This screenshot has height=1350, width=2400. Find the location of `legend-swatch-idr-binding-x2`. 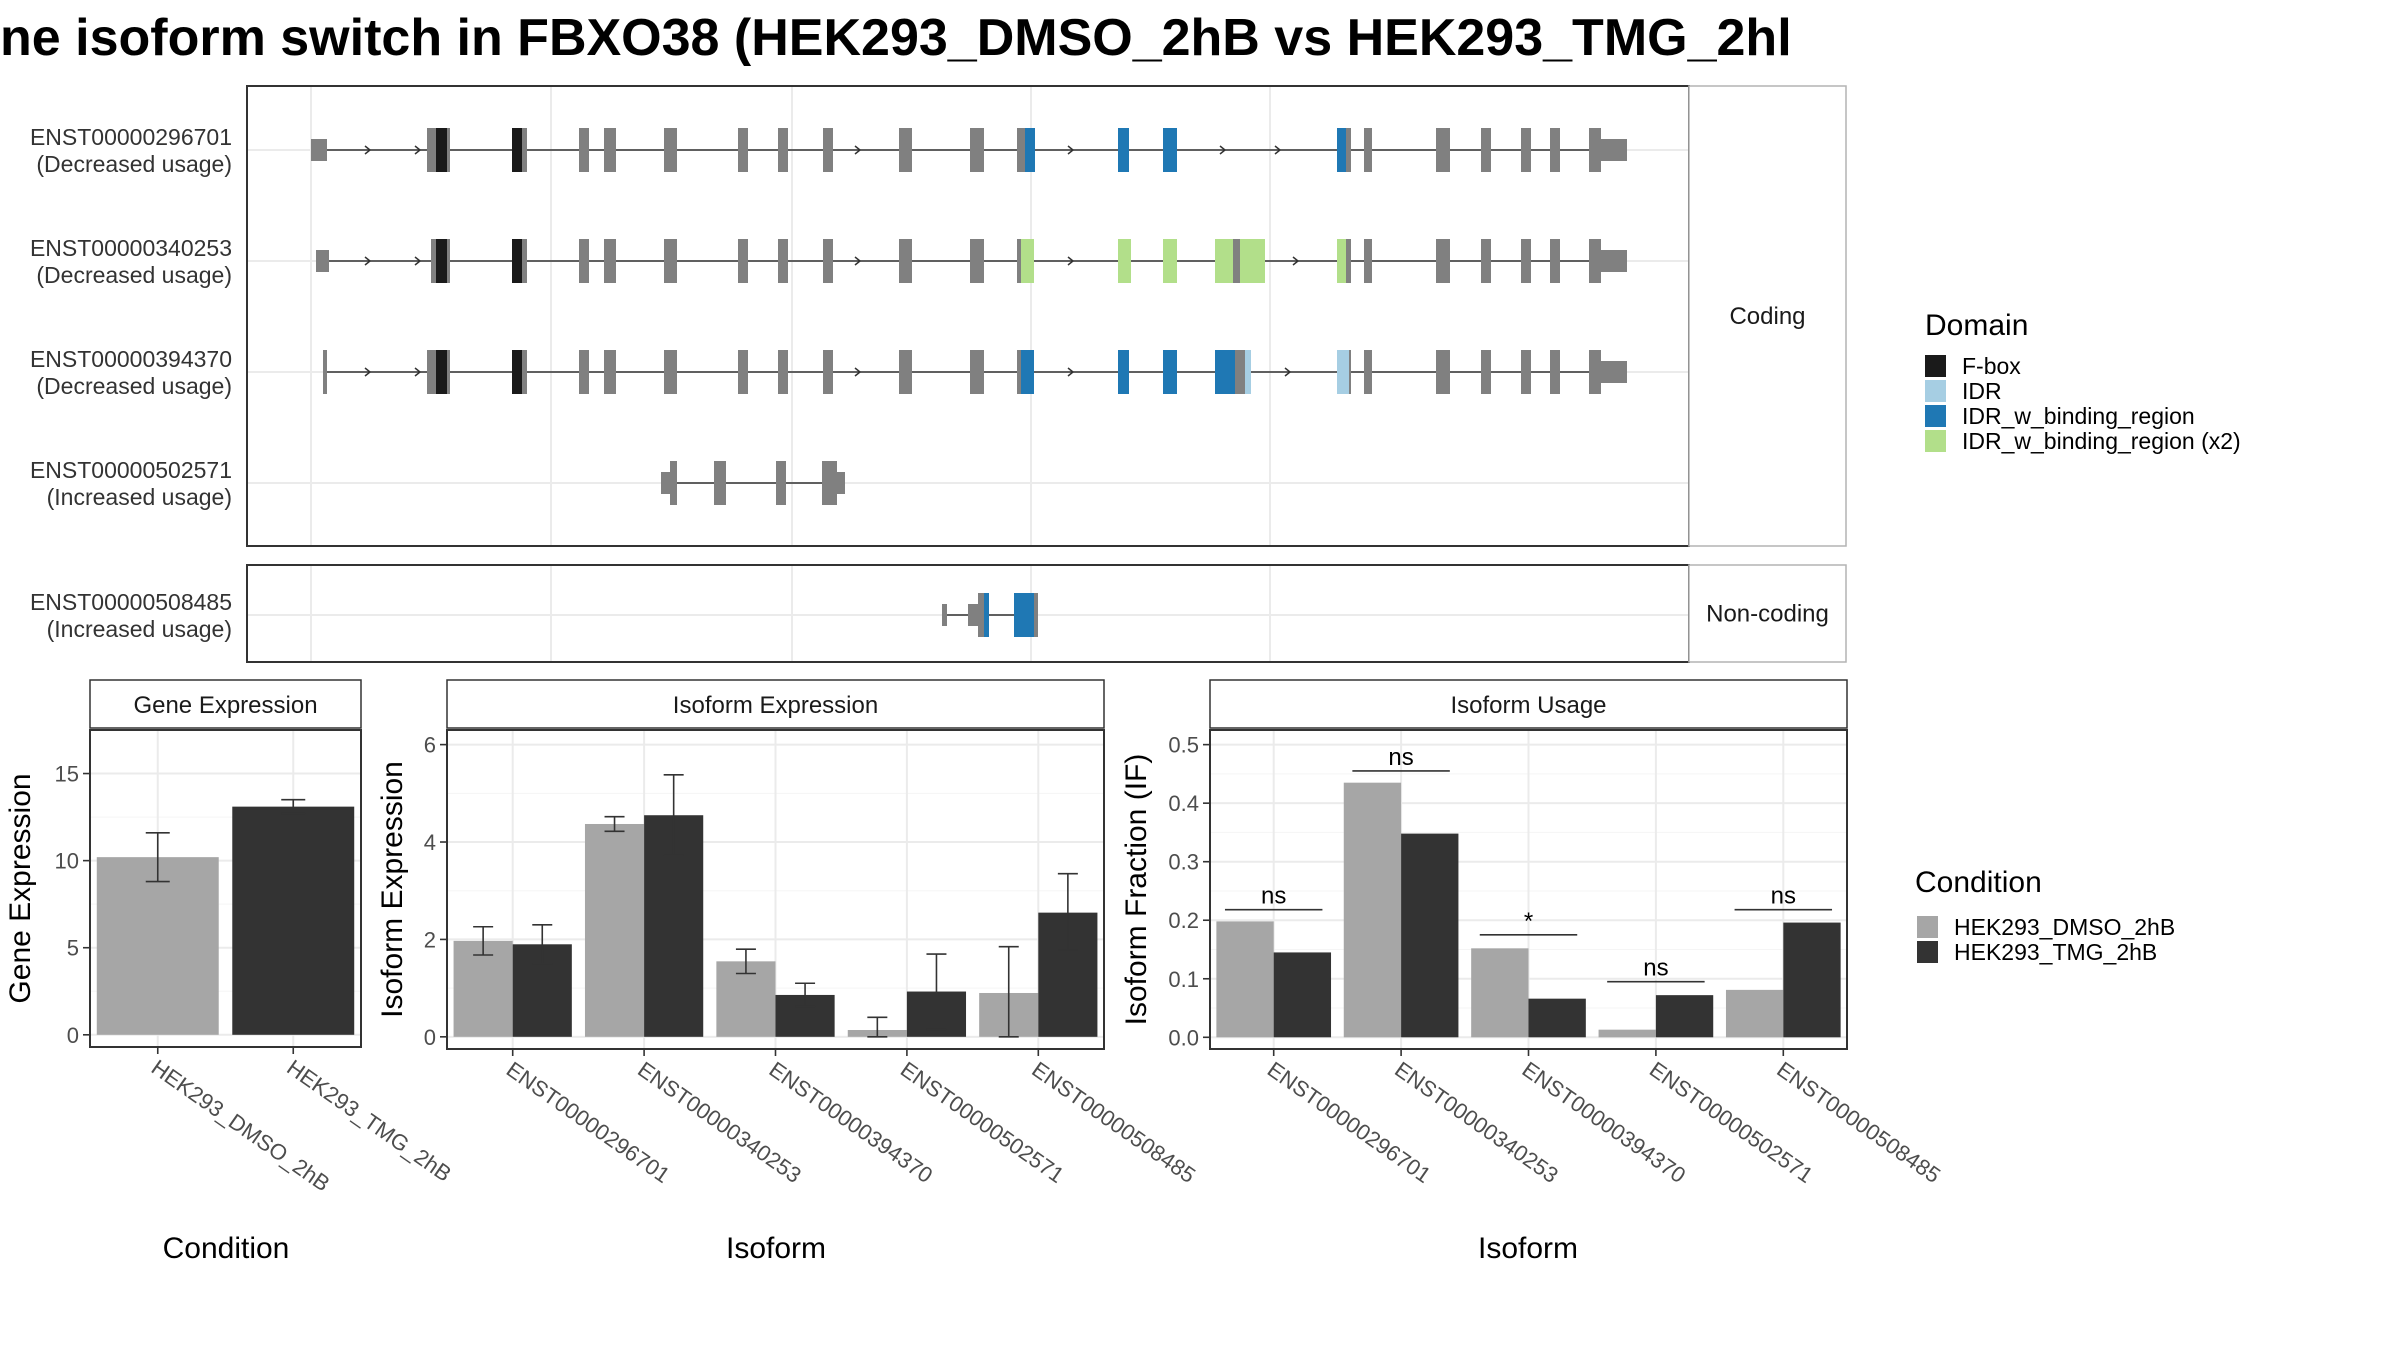

legend-swatch-idr-binding-x2 is located at coordinates (1935, 441).